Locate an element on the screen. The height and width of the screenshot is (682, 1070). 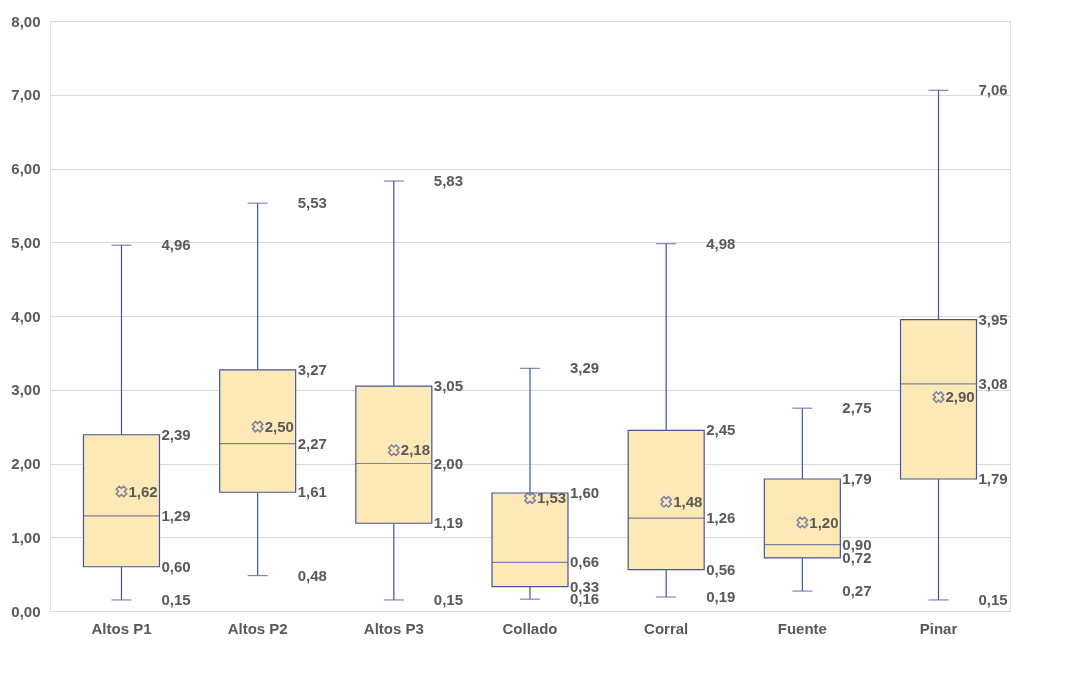
text: 1,61 is located at coordinates (312, 492).